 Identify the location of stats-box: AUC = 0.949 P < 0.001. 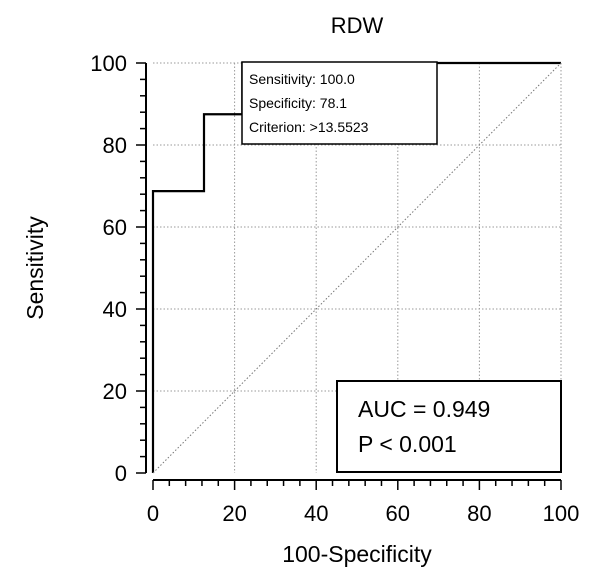
(449, 426).